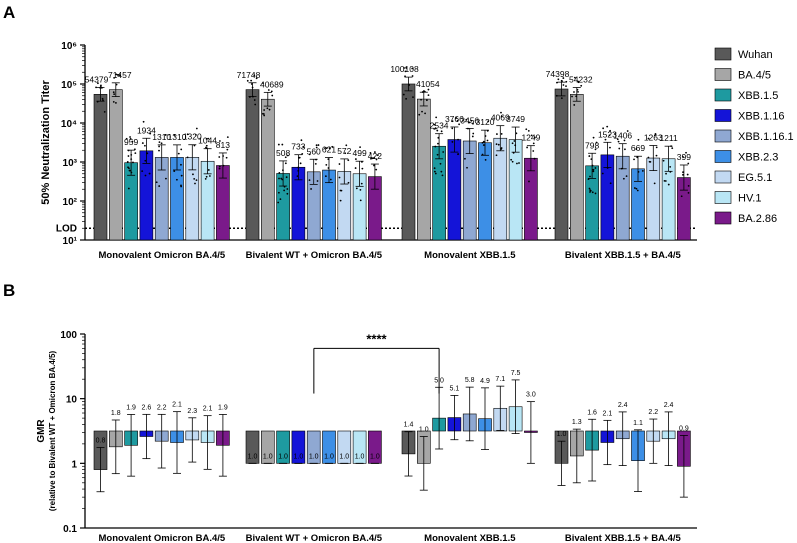 This screenshot has width=797, height=543. What do you see at coordinates (375, 156) in the screenshot?
I see `data-label: 422` at bounding box center [375, 156].